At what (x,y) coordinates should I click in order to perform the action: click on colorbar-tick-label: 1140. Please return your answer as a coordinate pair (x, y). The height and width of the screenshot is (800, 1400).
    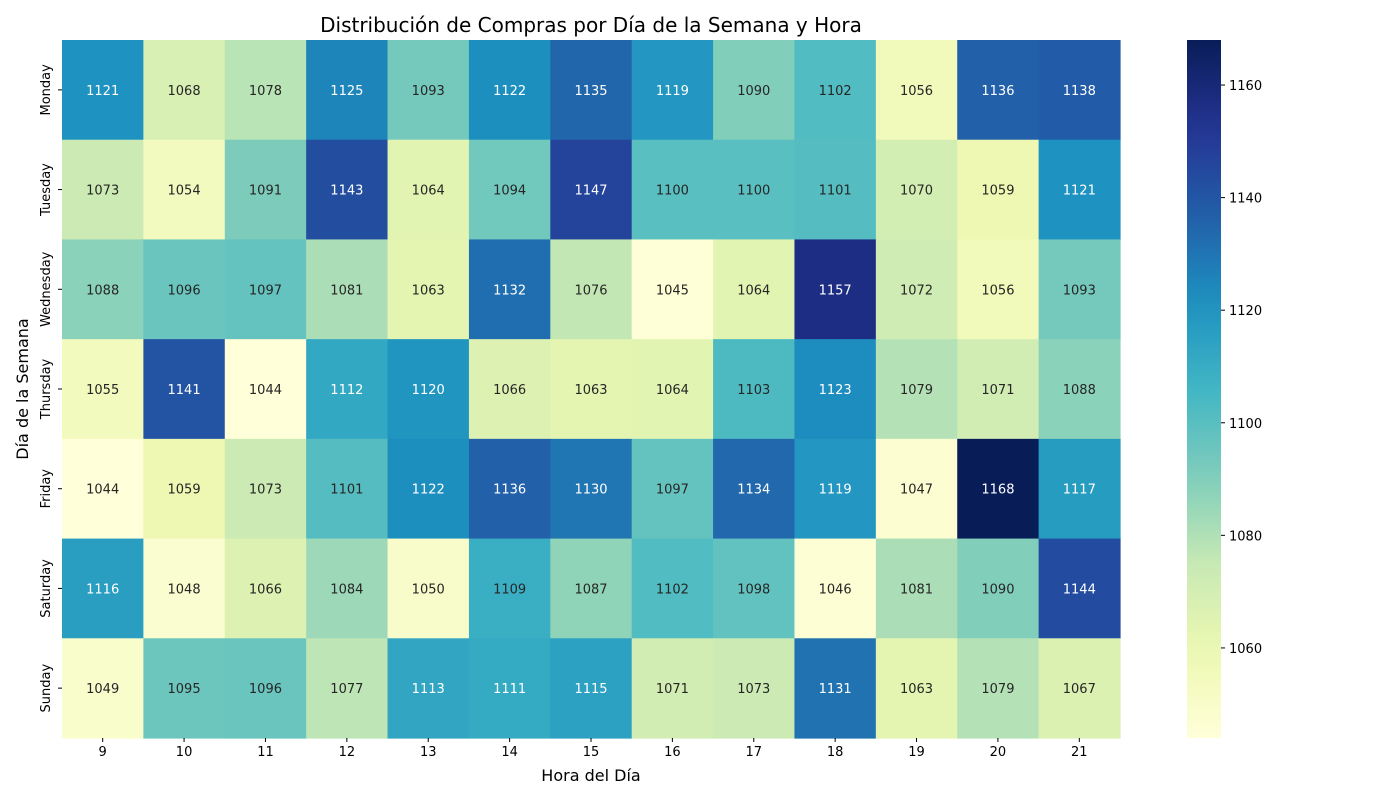
    Looking at the image, I should click on (1245, 199).